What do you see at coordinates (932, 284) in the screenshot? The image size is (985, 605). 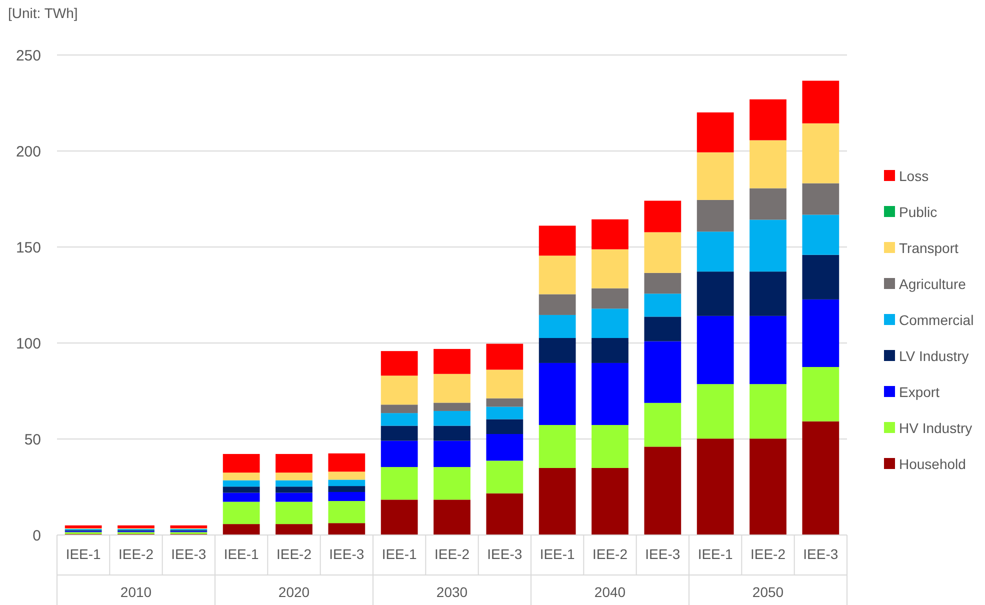 I see `legend-label: Agriculture` at bounding box center [932, 284].